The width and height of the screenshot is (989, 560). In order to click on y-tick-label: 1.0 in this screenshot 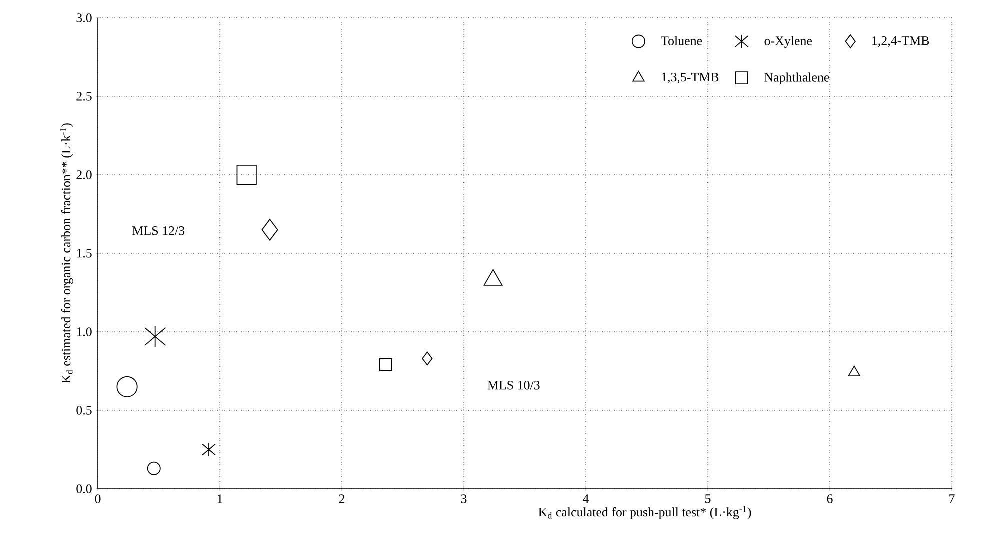, I will do `click(84, 332)`.